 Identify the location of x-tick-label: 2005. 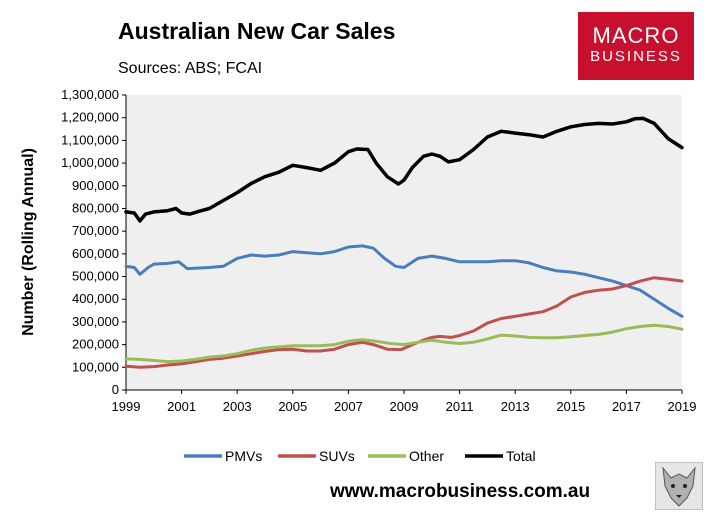
(292, 406).